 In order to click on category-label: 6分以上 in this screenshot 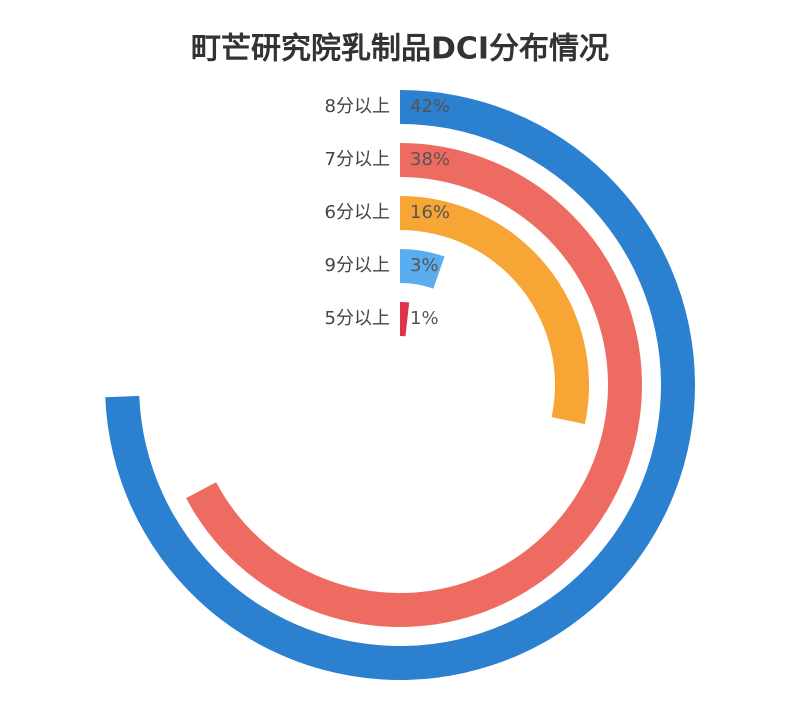, I will do `click(357, 212)`.